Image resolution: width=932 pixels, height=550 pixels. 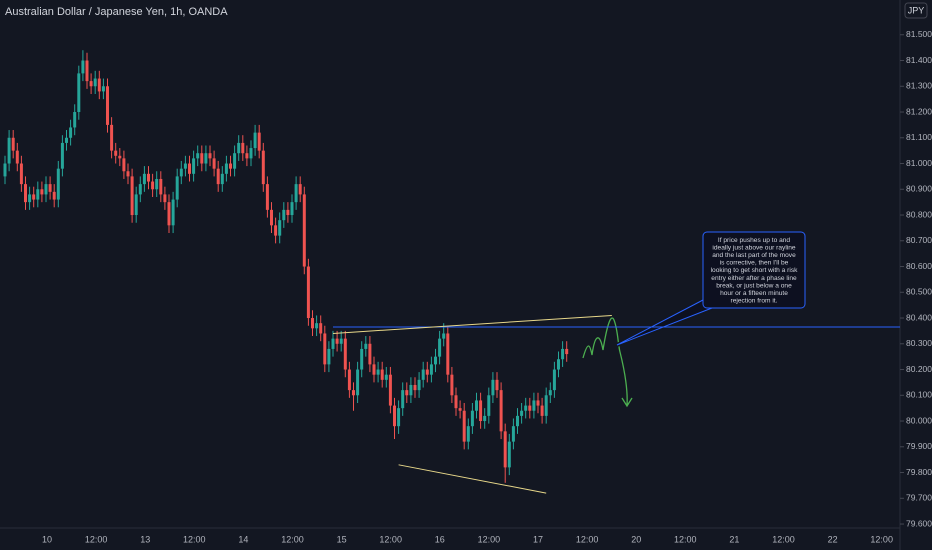 I want to click on x-tick-label: 13, so click(x=145, y=539).